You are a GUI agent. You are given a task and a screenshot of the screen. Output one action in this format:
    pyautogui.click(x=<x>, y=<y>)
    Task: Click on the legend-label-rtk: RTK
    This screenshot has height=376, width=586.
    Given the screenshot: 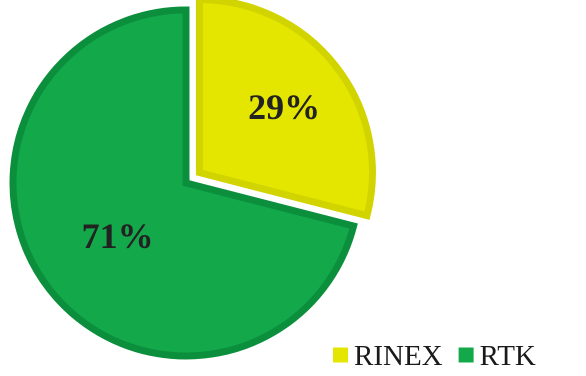 What is the action you would take?
    pyautogui.click(x=508, y=356)
    